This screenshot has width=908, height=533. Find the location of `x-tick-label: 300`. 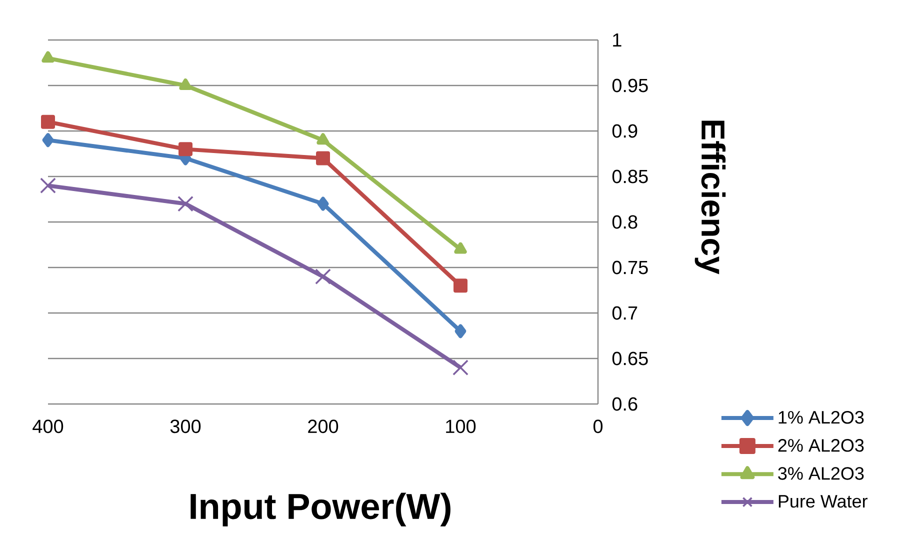

x-tick-label: 300 is located at coordinates (185, 427).